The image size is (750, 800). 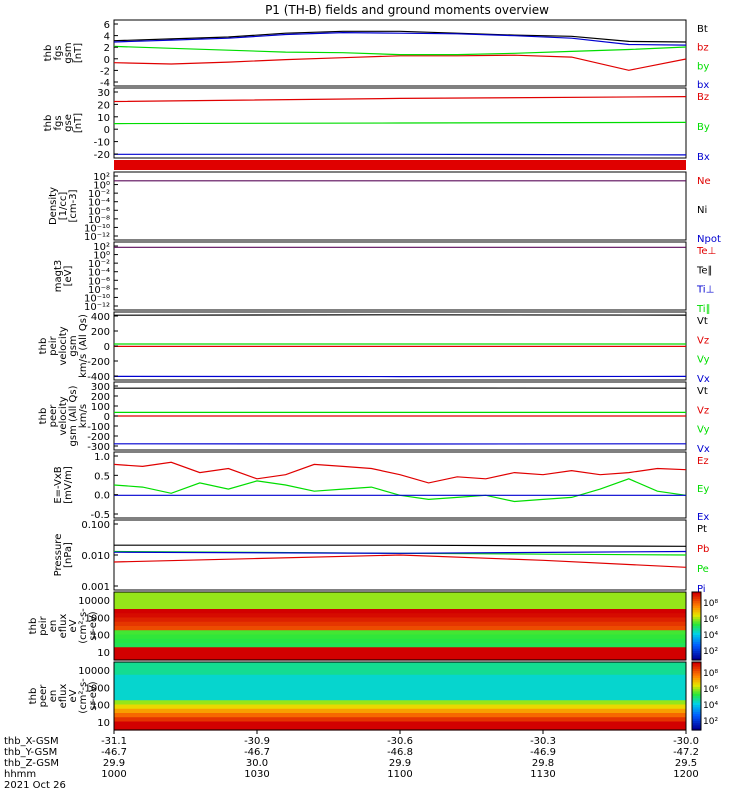 I want to click on y-axis-label-line: (cm²-s-, so click(x=83, y=696).